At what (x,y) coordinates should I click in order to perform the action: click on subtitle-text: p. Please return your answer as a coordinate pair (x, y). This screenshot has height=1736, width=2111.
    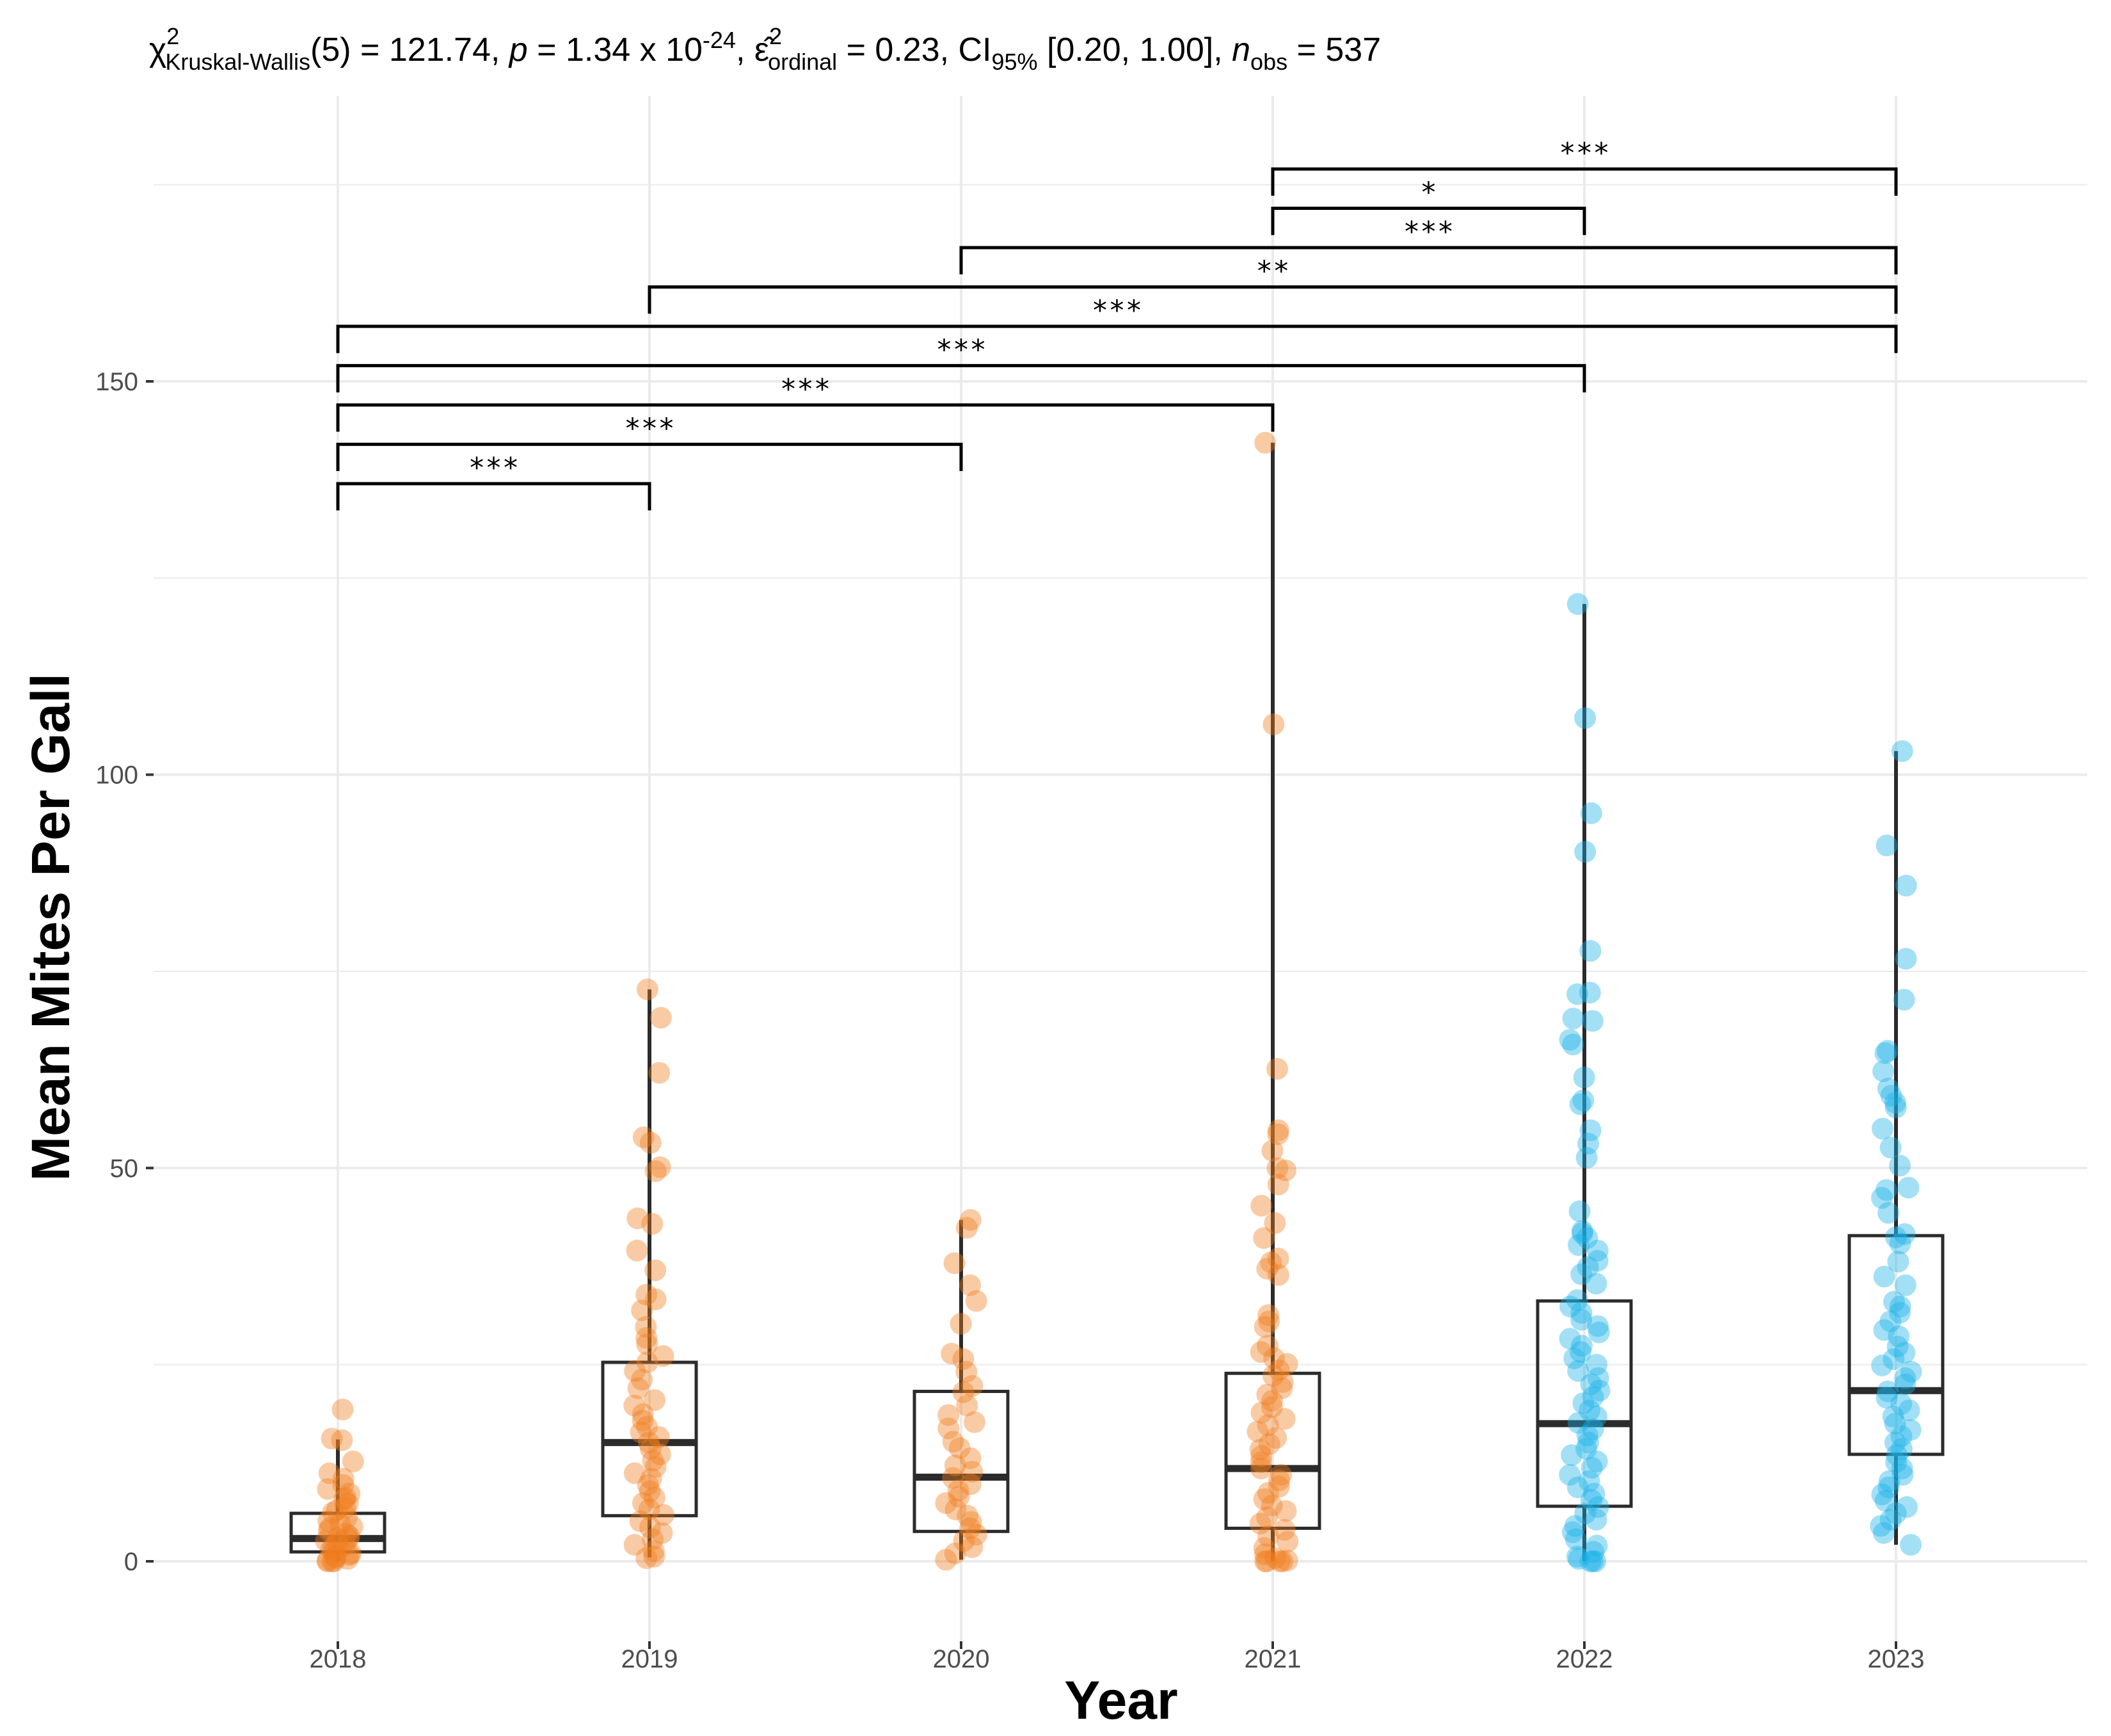
    Looking at the image, I should click on (518, 49).